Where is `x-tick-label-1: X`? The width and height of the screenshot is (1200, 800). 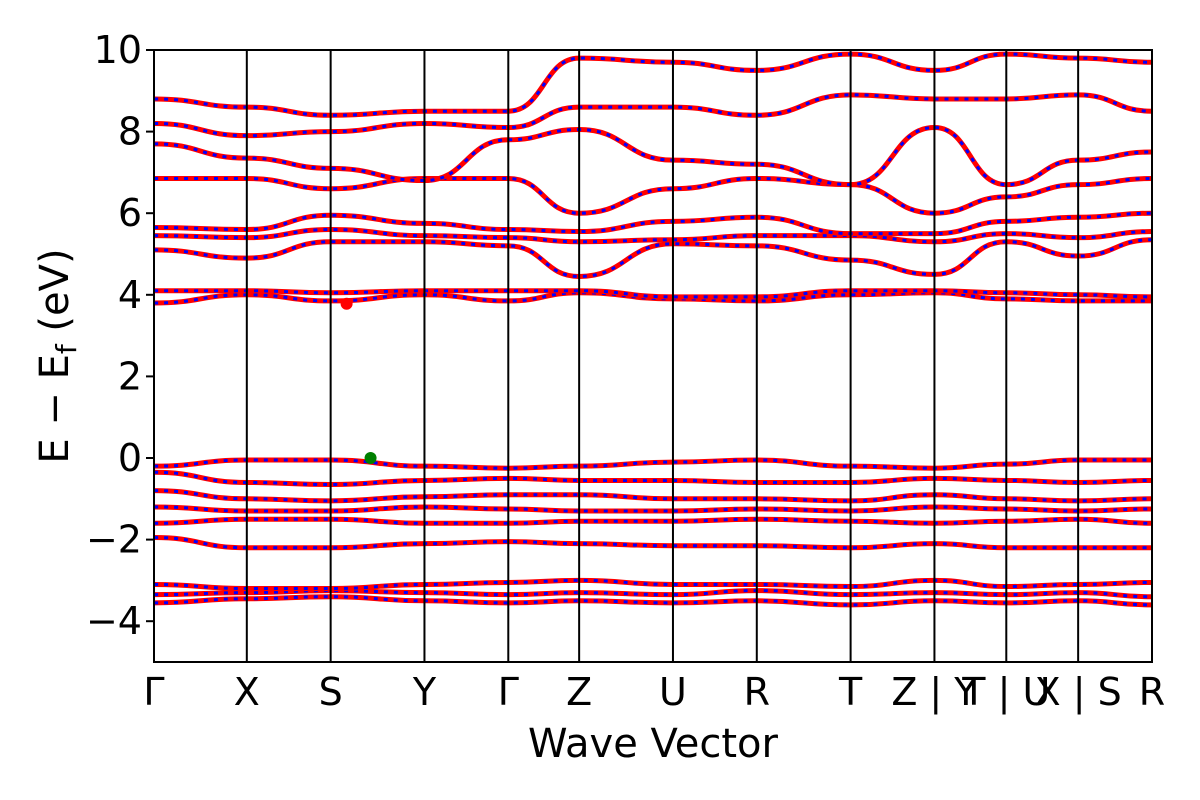
x-tick-label-1: X is located at coordinates (247, 692).